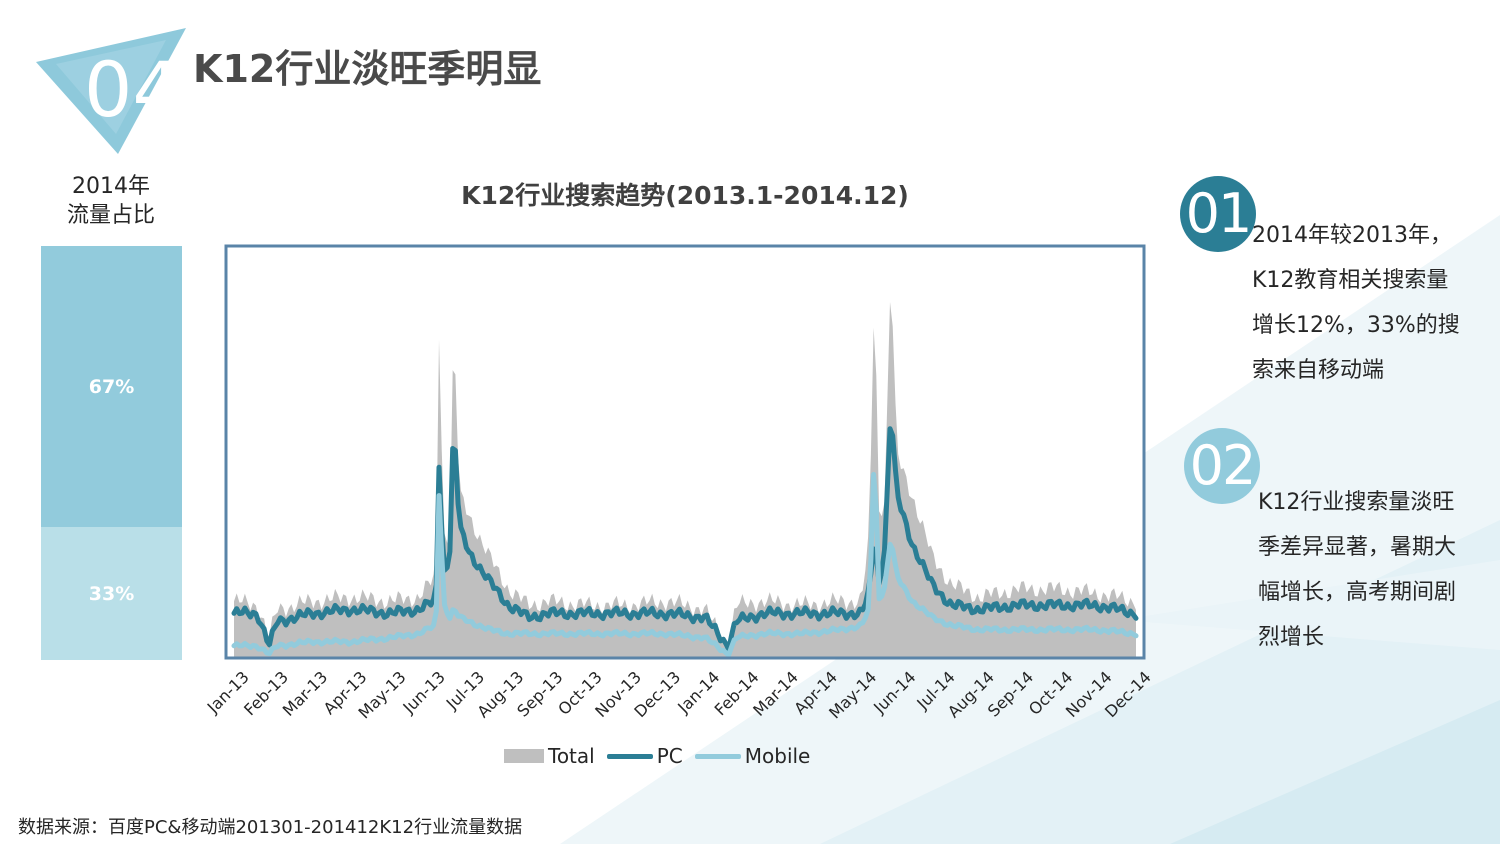  What do you see at coordinates (132, 89) in the screenshot?
I see `badge-number: 04` at bounding box center [132, 89].